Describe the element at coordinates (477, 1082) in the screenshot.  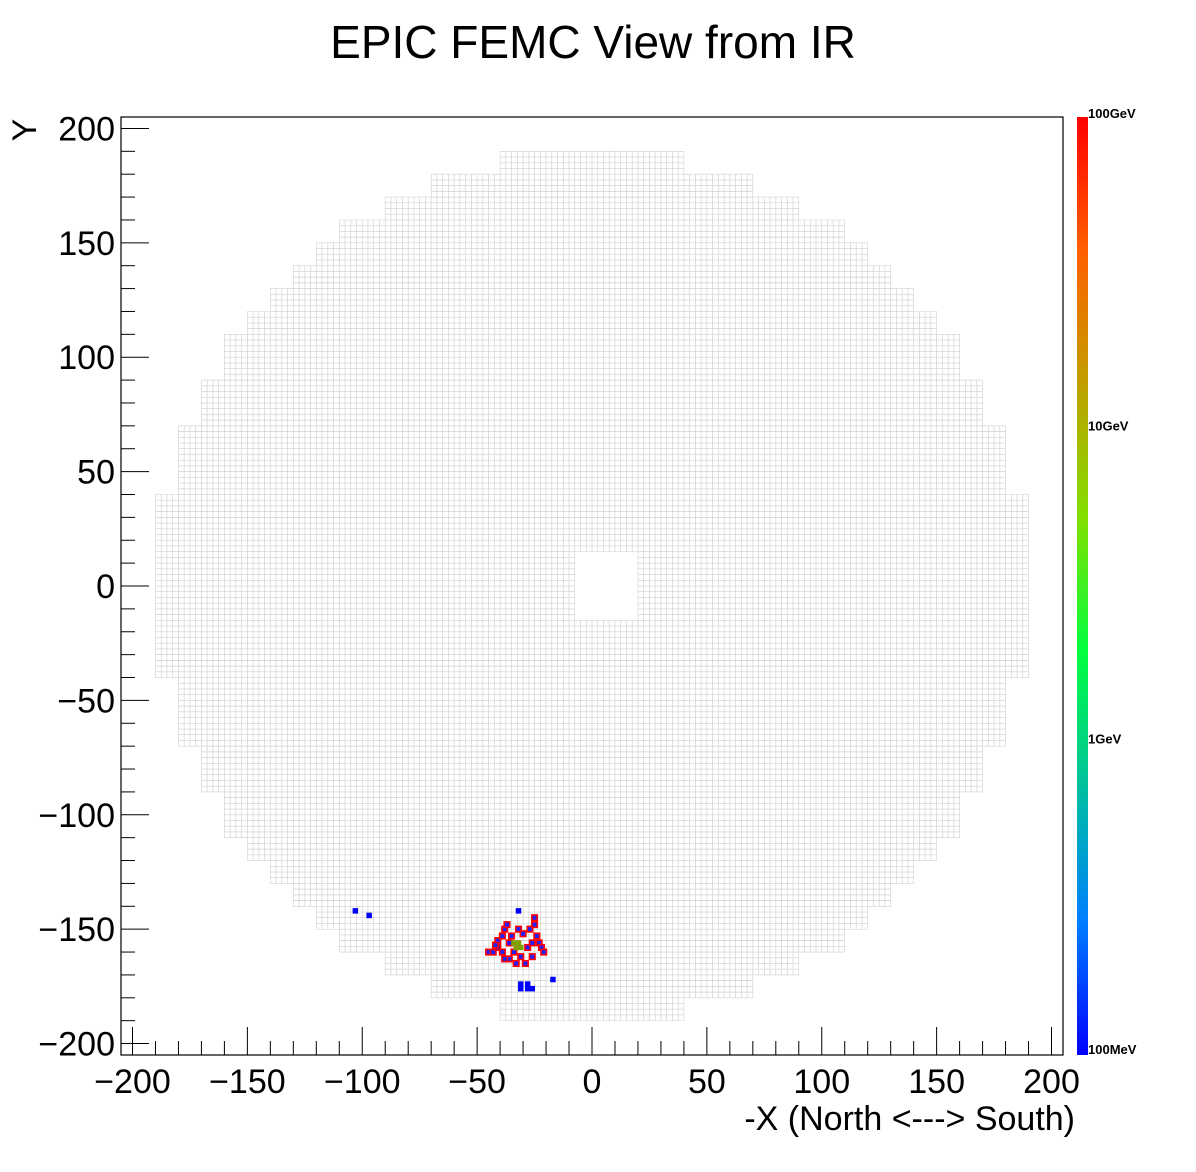
I see `x-tick-label: −50` at that location.